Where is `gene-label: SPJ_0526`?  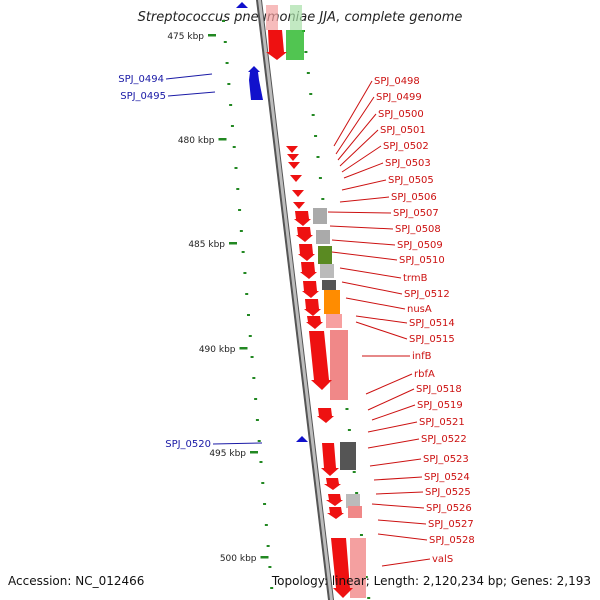
gene-label: SPJ_0526 is located at coordinates (449, 508).